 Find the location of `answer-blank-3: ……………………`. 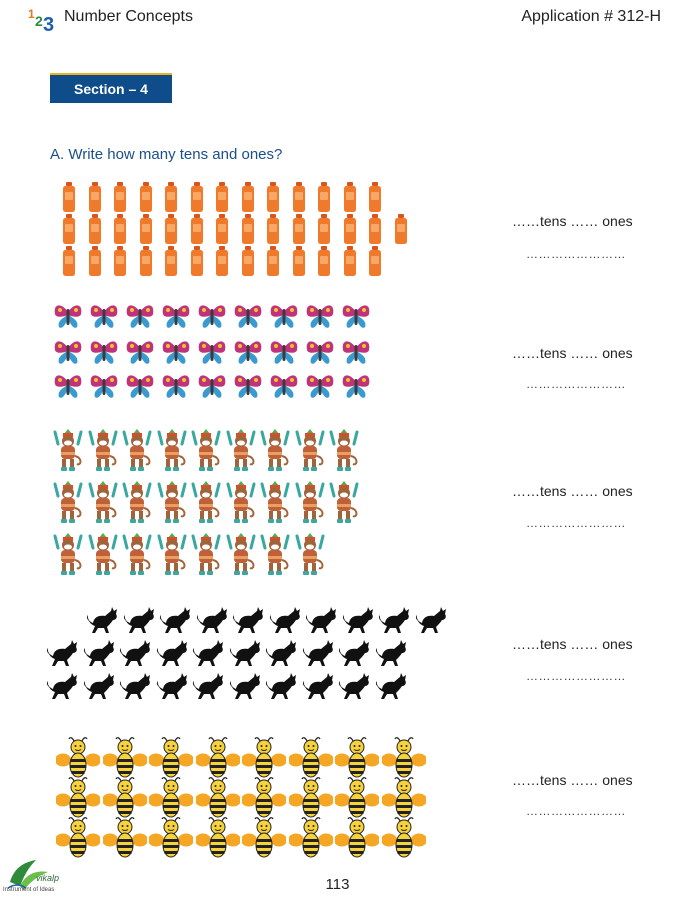

answer-blank-3: …………………… is located at coordinates (576, 523).